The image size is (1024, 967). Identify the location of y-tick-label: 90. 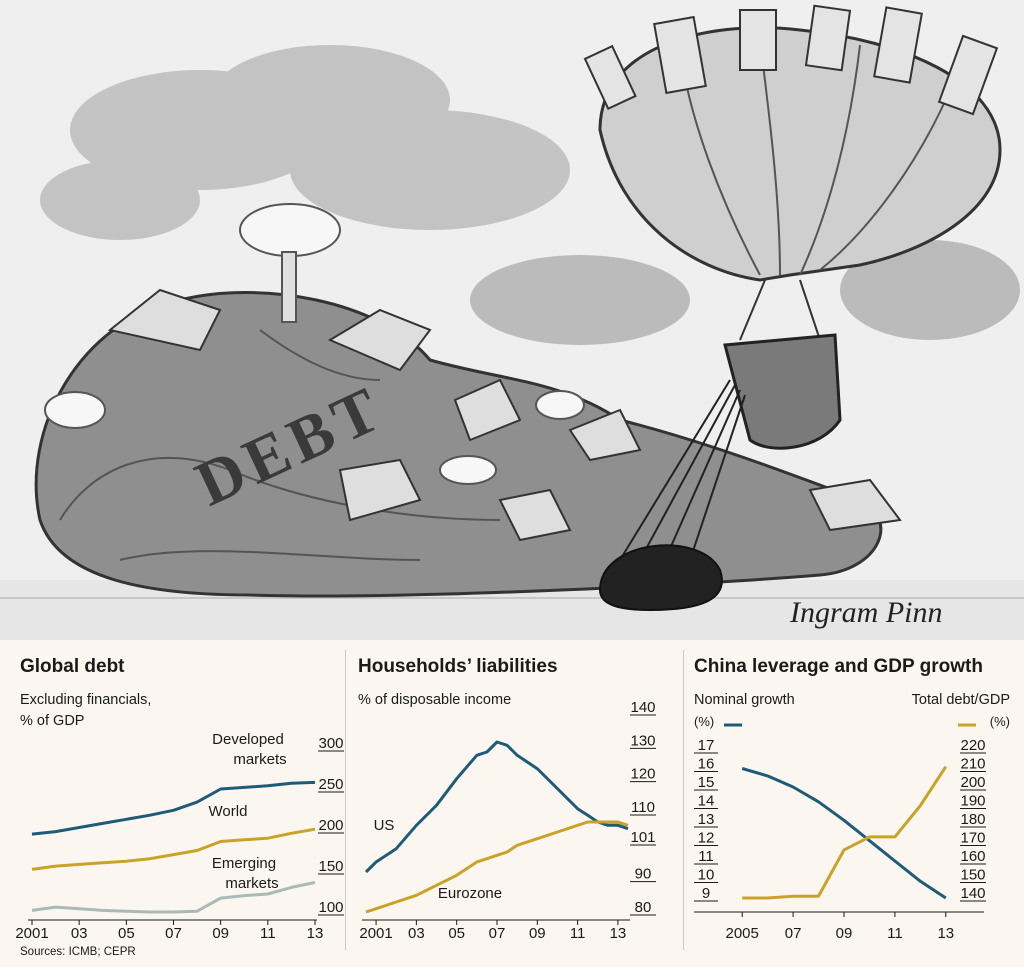
(643, 874).